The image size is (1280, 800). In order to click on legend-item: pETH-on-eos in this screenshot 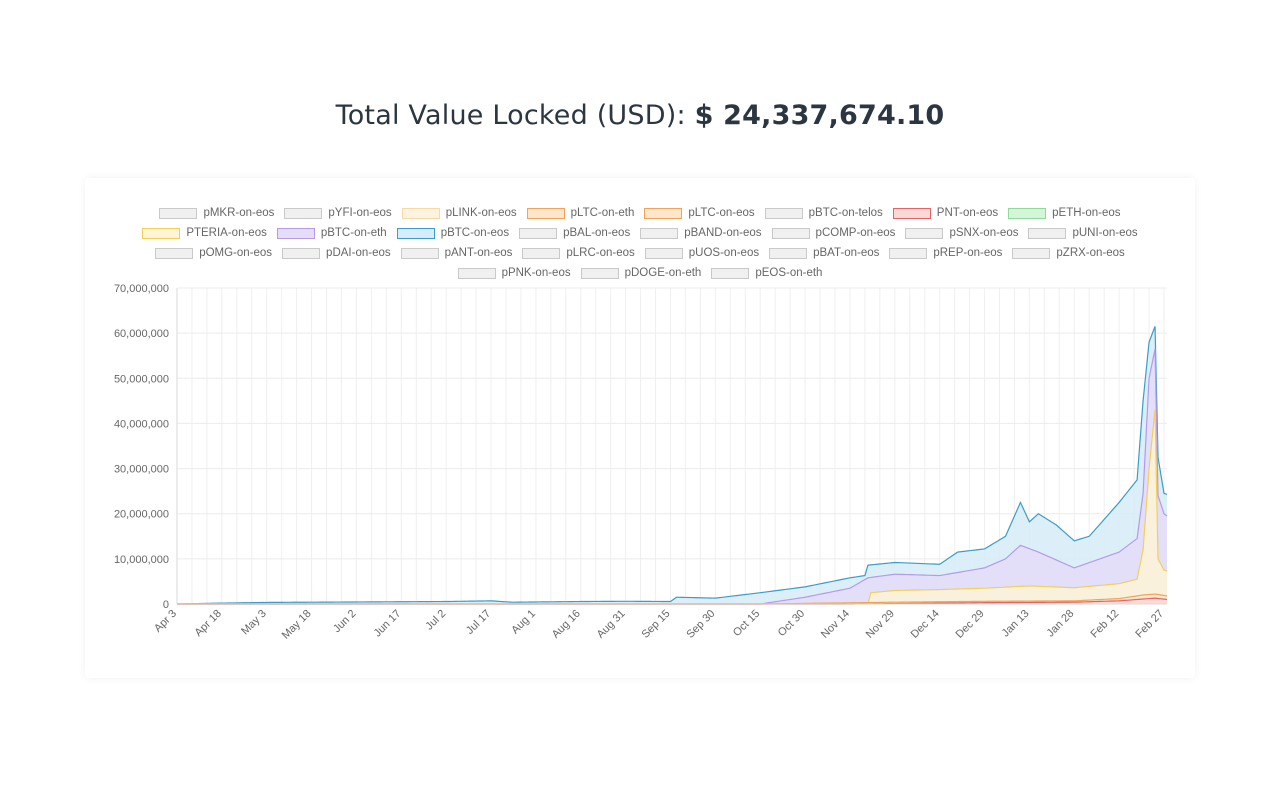, I will do `click(1064, 213)`.